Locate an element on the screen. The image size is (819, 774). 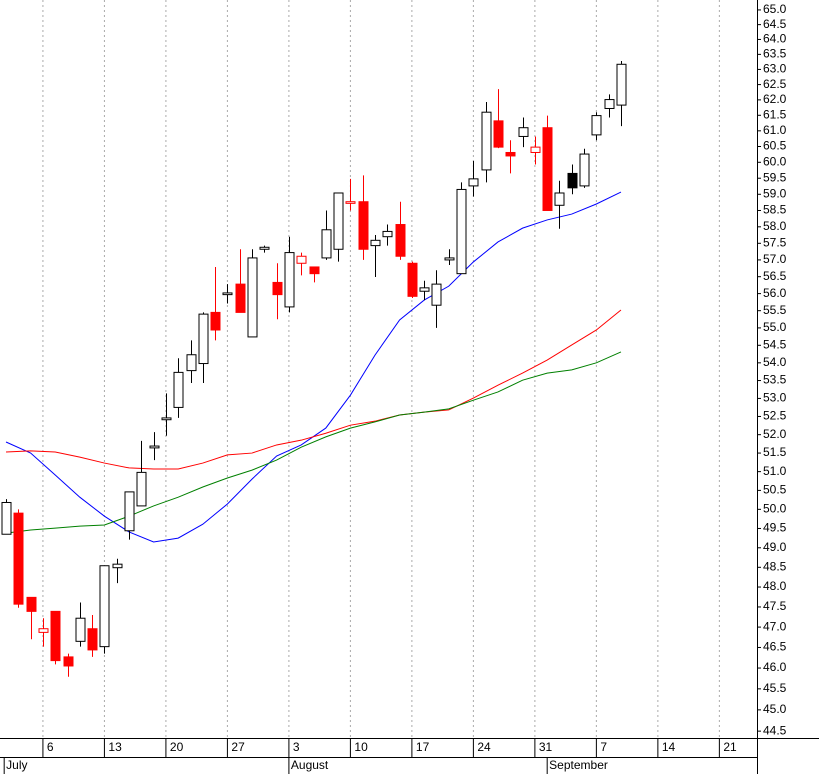
month-label: July is located at coordinates (16, 765).